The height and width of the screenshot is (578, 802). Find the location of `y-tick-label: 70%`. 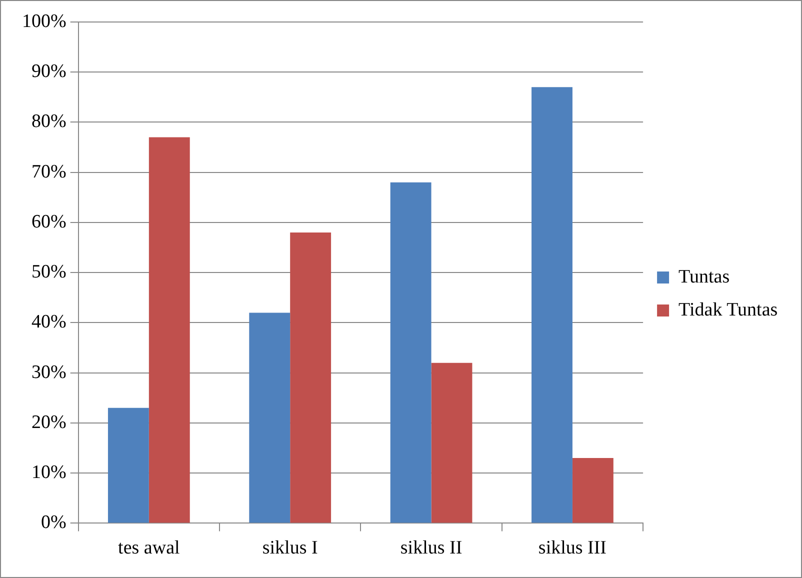

y-tick-label: 70% is located at coordinates (49, 171).